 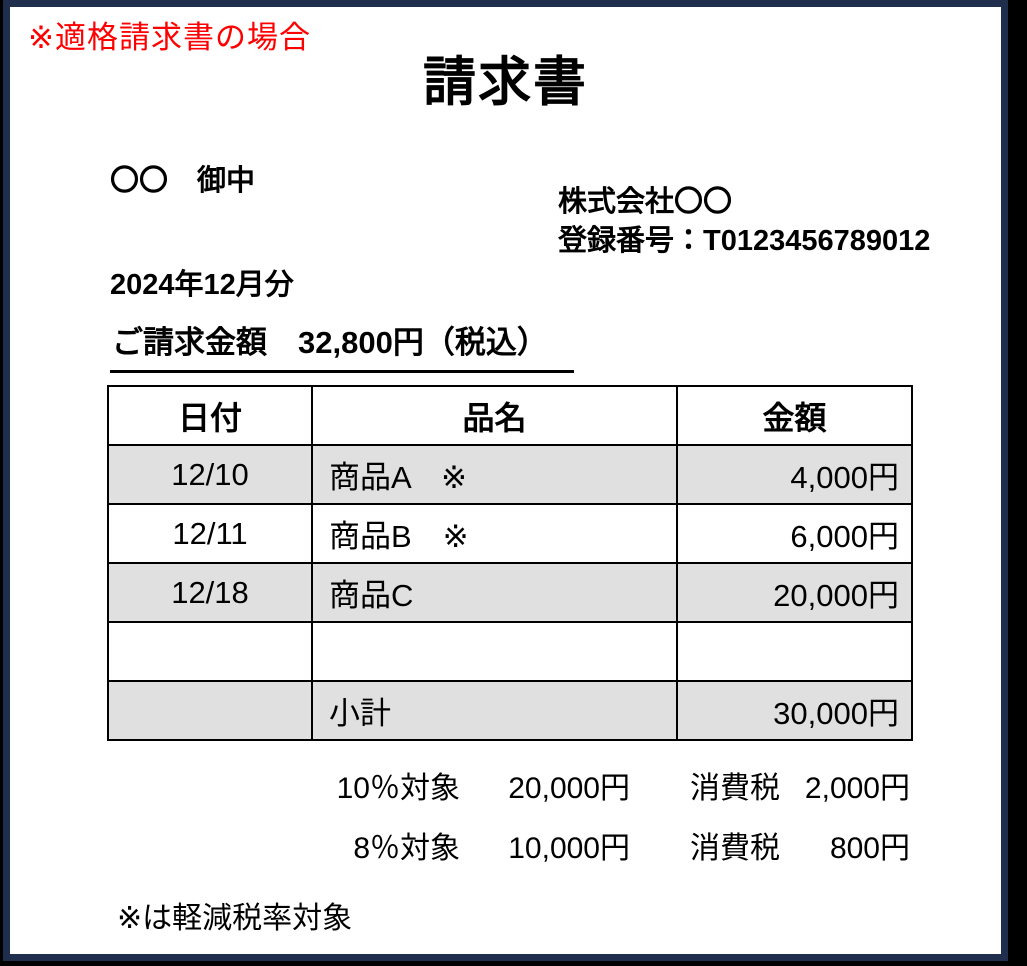 What do you see at coordinates (210, 474) in the screenshot?
I see `row-date: 12/10` at bounding box center [210, 474].